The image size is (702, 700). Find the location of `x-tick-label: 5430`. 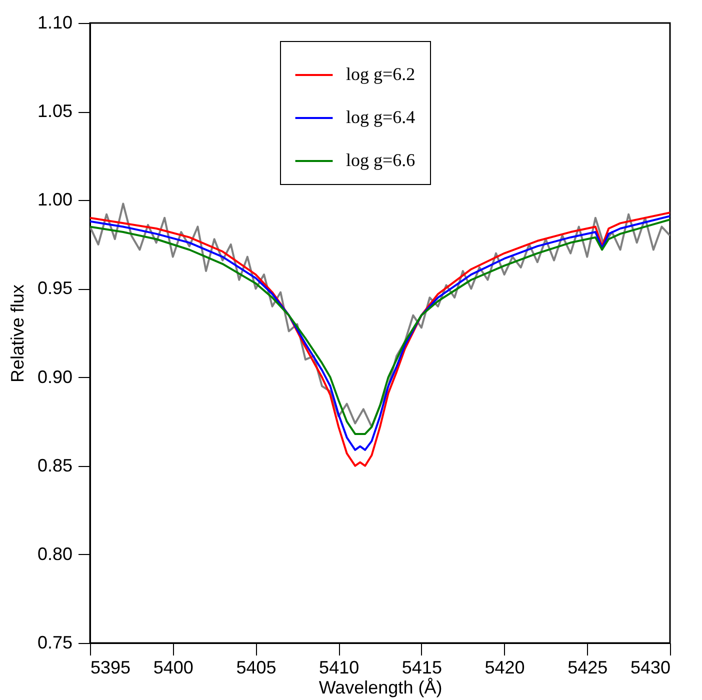

x-tick-label: 5430 is located at coordinates (650, 668).